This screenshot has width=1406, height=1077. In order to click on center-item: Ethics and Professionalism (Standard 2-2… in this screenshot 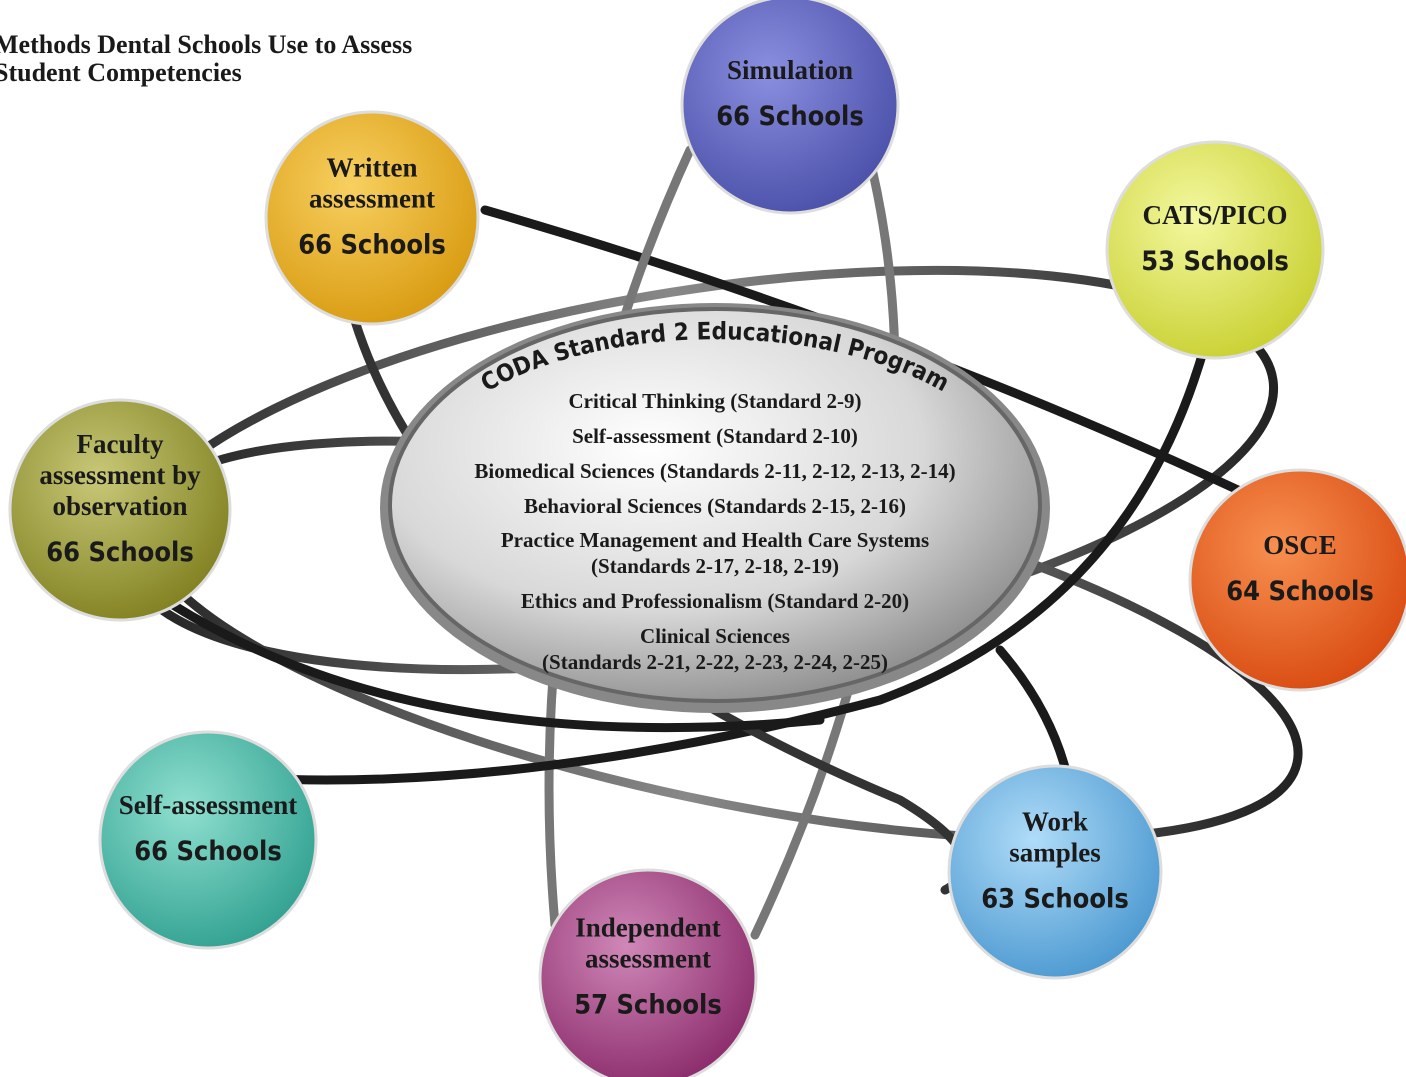, I will do `click(715, 601)`.